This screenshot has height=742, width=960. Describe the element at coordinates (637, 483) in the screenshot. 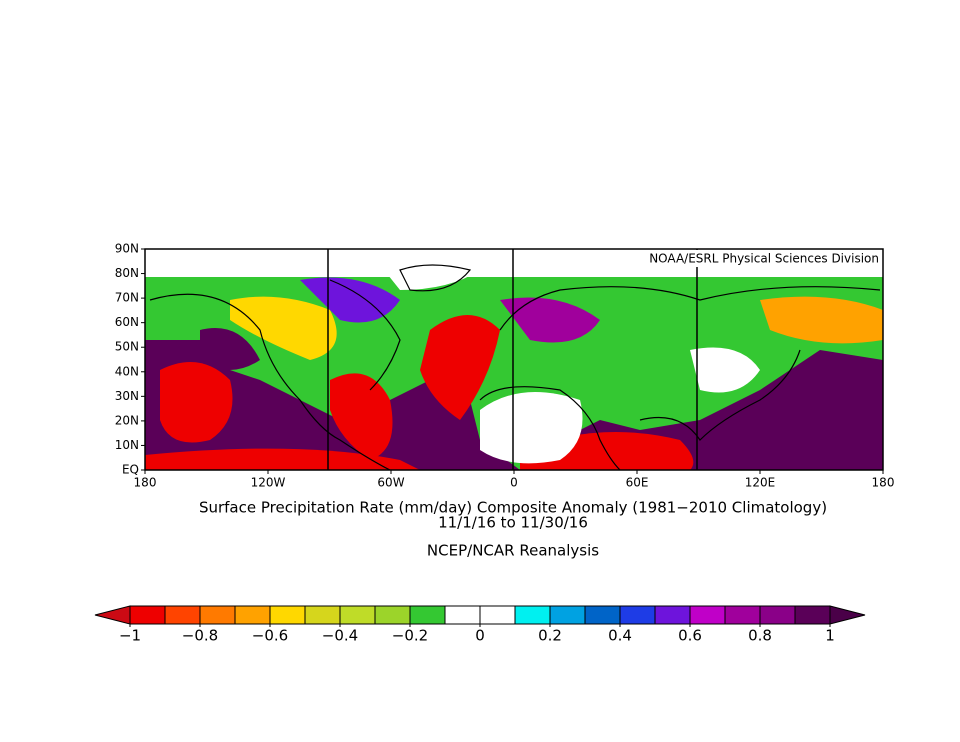

I see `x-tick-label: 60E` at that location.